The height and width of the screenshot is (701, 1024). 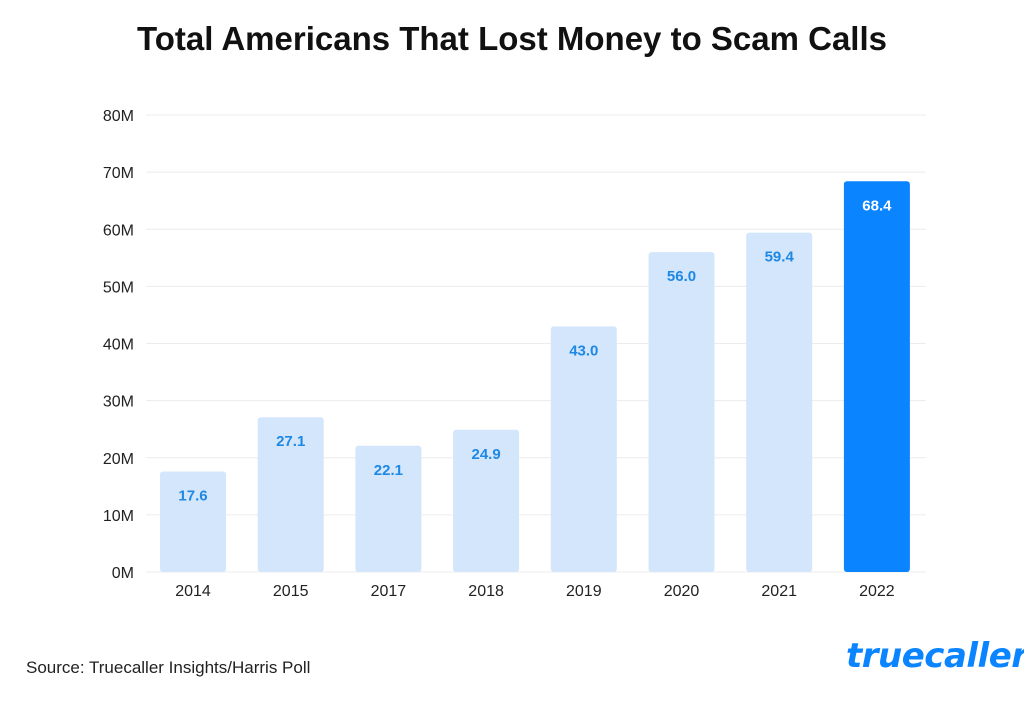 I want to click on y-tick-label: 30M, so click(x=118, y=402).